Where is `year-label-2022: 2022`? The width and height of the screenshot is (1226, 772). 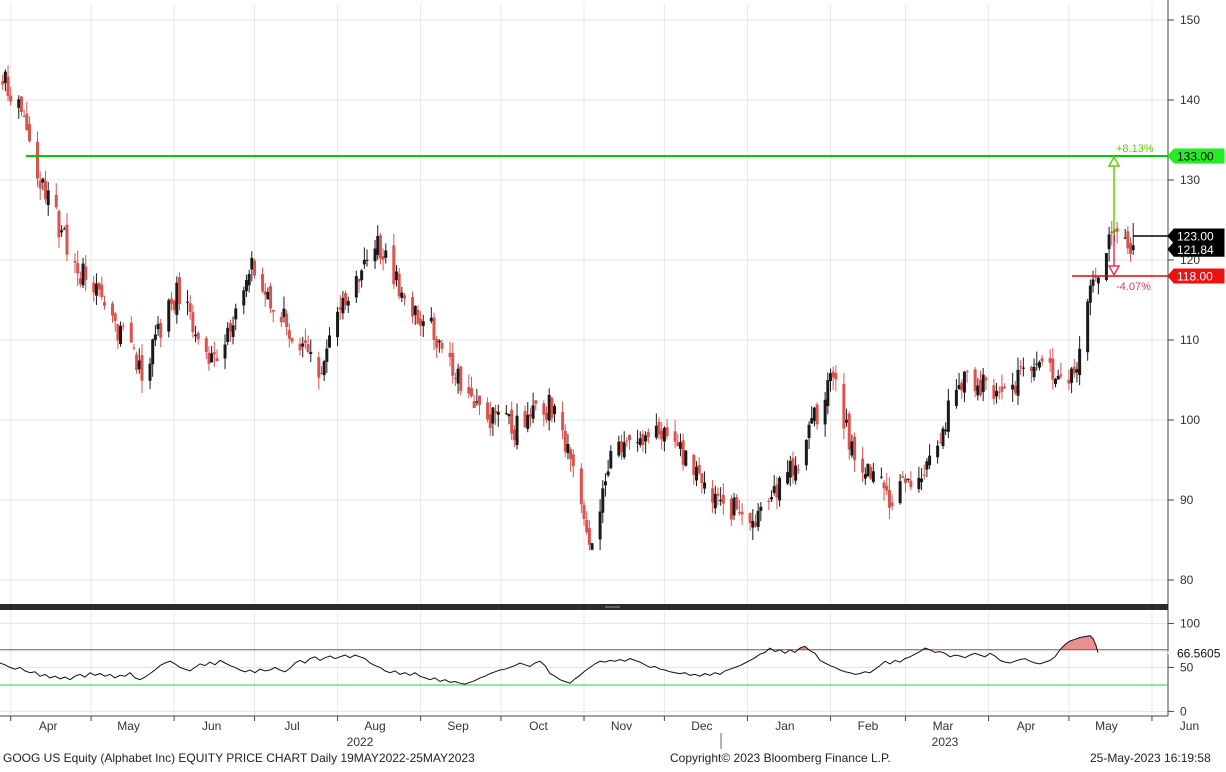 year-label-2022: 2022 is located at coordinates (360, 742).